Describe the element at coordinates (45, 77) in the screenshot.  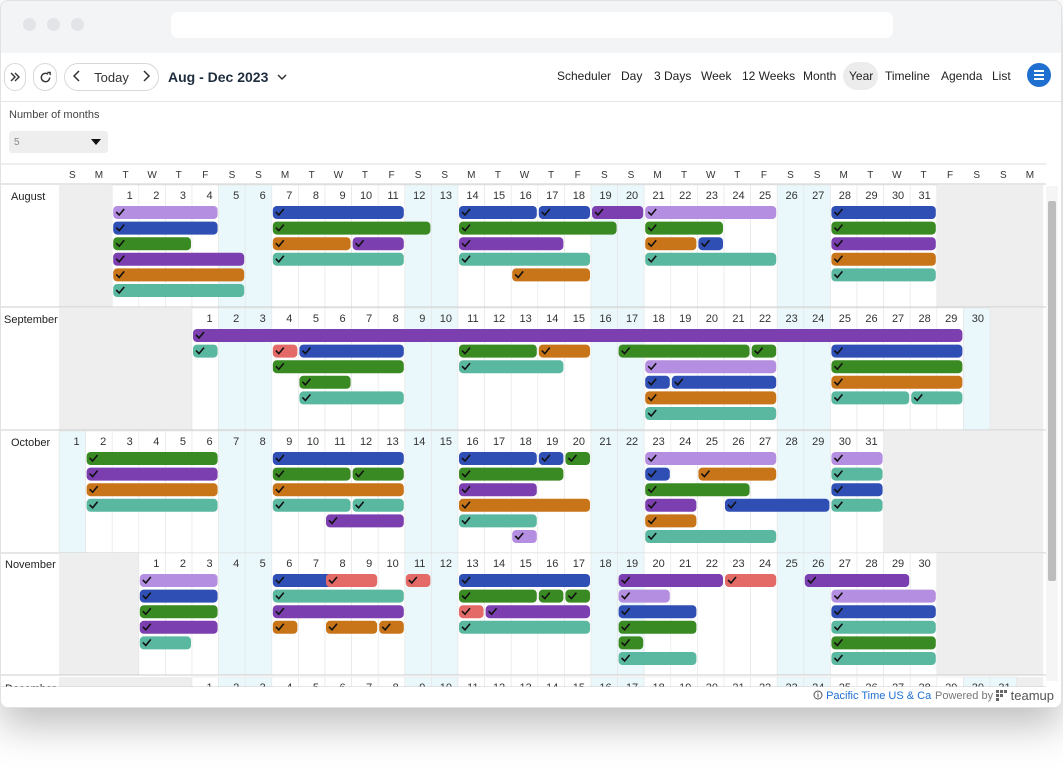
I see `refresh-button` at that location.